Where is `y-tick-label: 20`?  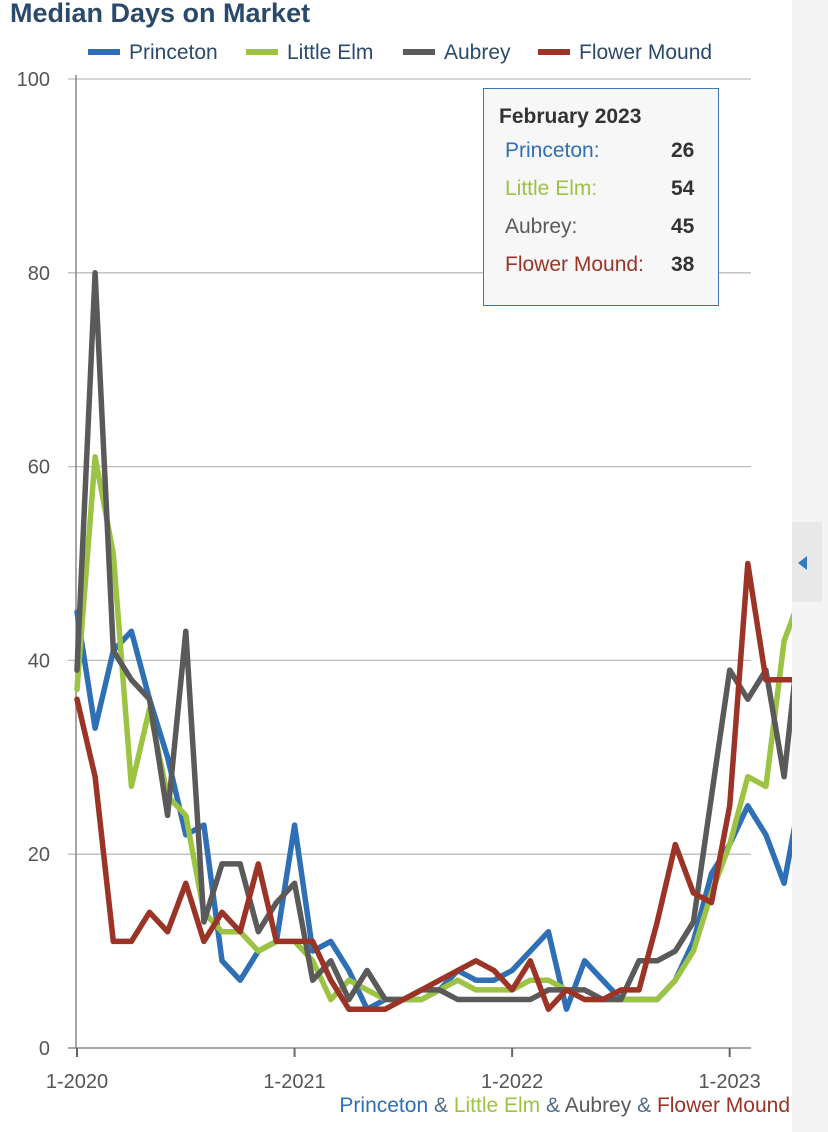
y-tick-label: 20 is located at coordinates (39, 855).